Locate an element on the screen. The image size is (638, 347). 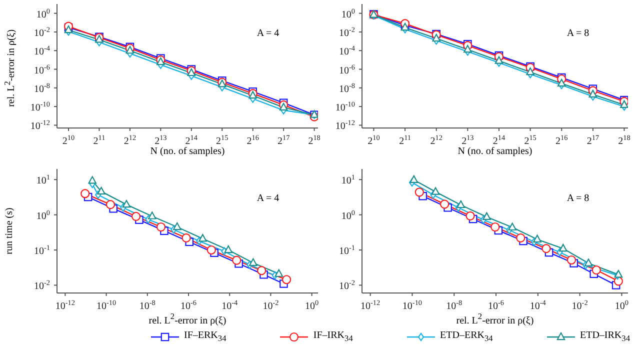
legend-label: IF–ERK$_{34}$ is located at coordinates (205, 336).